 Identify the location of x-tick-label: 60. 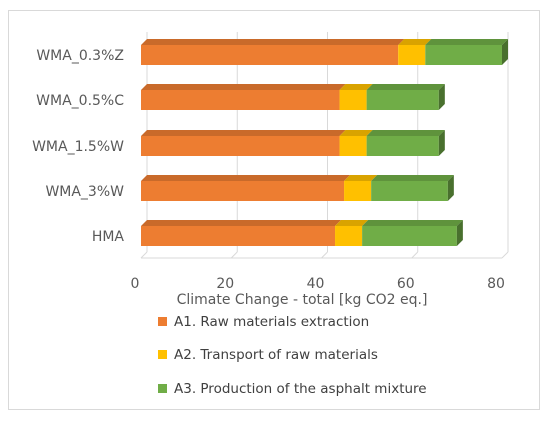
(406, 284).